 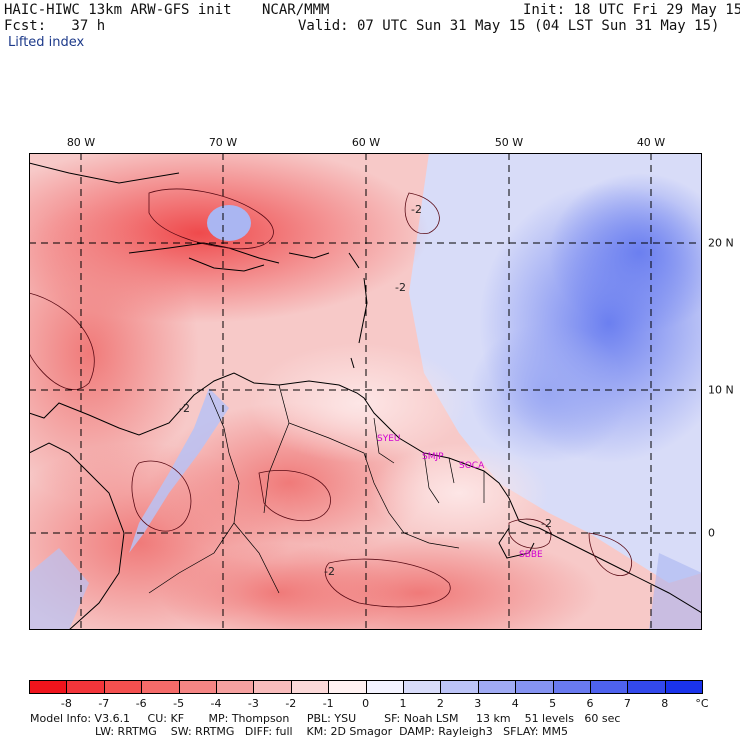 I want to click on lon-label-60w: 60 W, so click(x=366, y=142).